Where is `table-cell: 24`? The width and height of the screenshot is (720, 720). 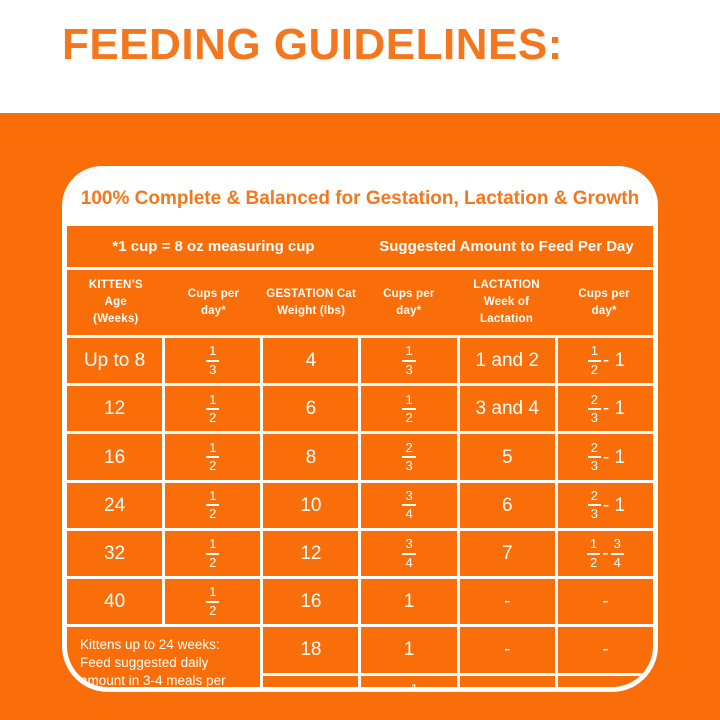
table-cell: 24 is located at coordinates (115, 505).